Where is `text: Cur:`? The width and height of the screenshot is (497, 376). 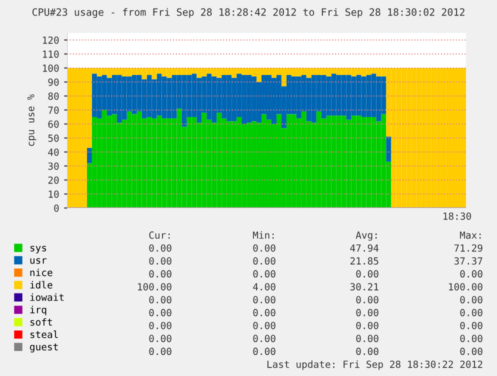
text: Cur: is located at coordinates (159, 235).